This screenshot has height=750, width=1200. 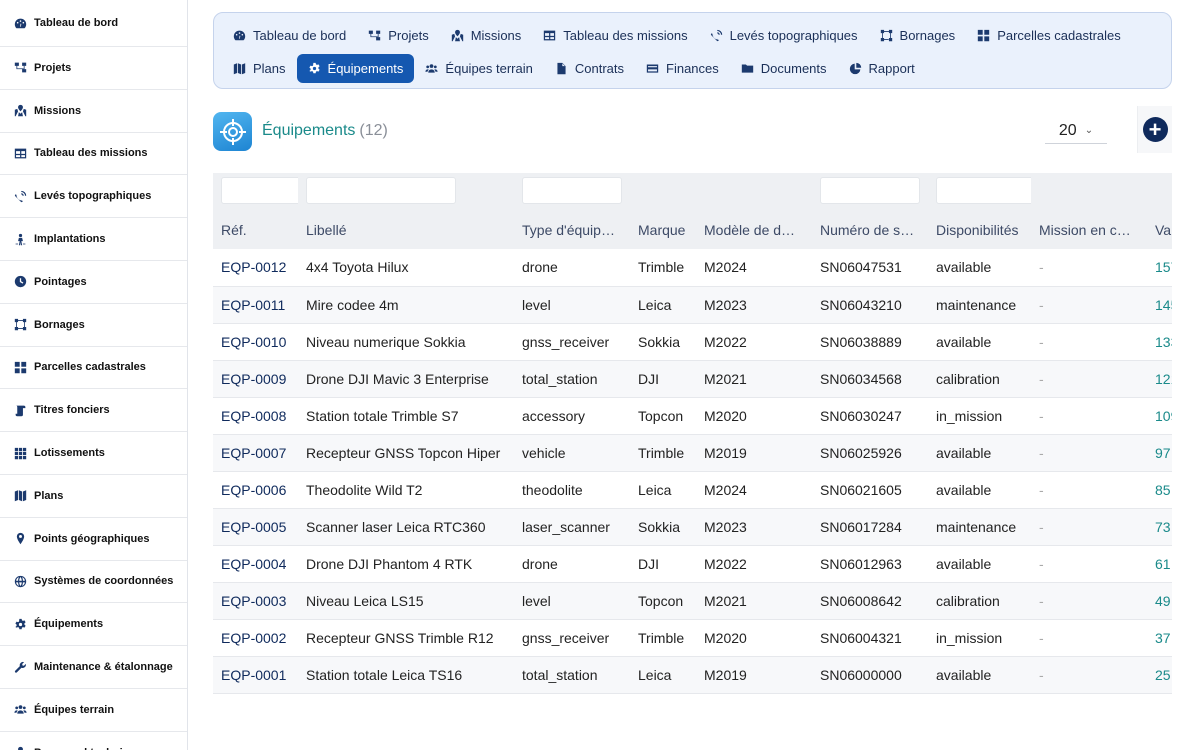 I want to click on tab-tableau-des-missions: Tableau des missions, so click(x=615, y=35).